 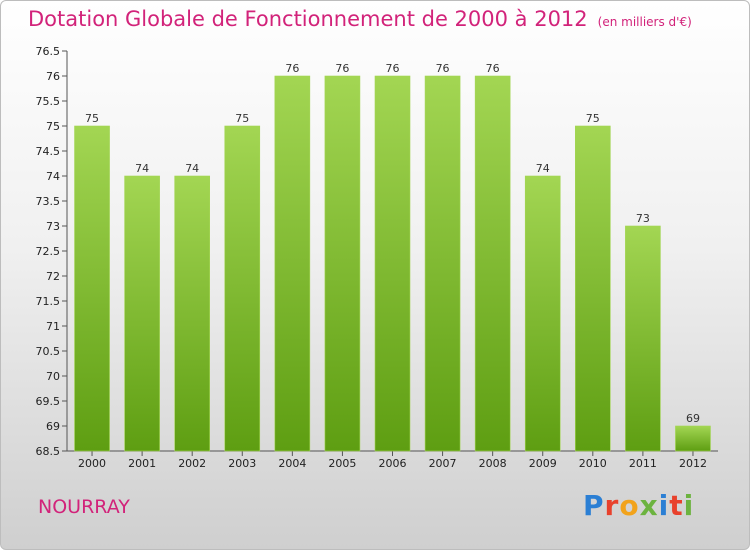 I want to click on logo-letter: t, so click(x=676, y=505).